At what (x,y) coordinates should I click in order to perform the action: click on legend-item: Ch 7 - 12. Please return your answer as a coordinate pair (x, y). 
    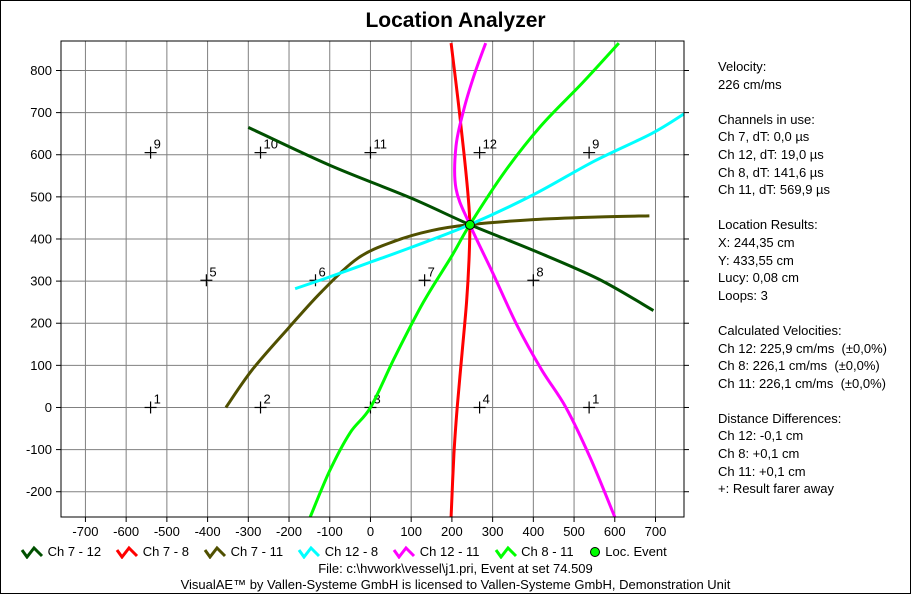
    Looking at the image, I should click on (60, 552).